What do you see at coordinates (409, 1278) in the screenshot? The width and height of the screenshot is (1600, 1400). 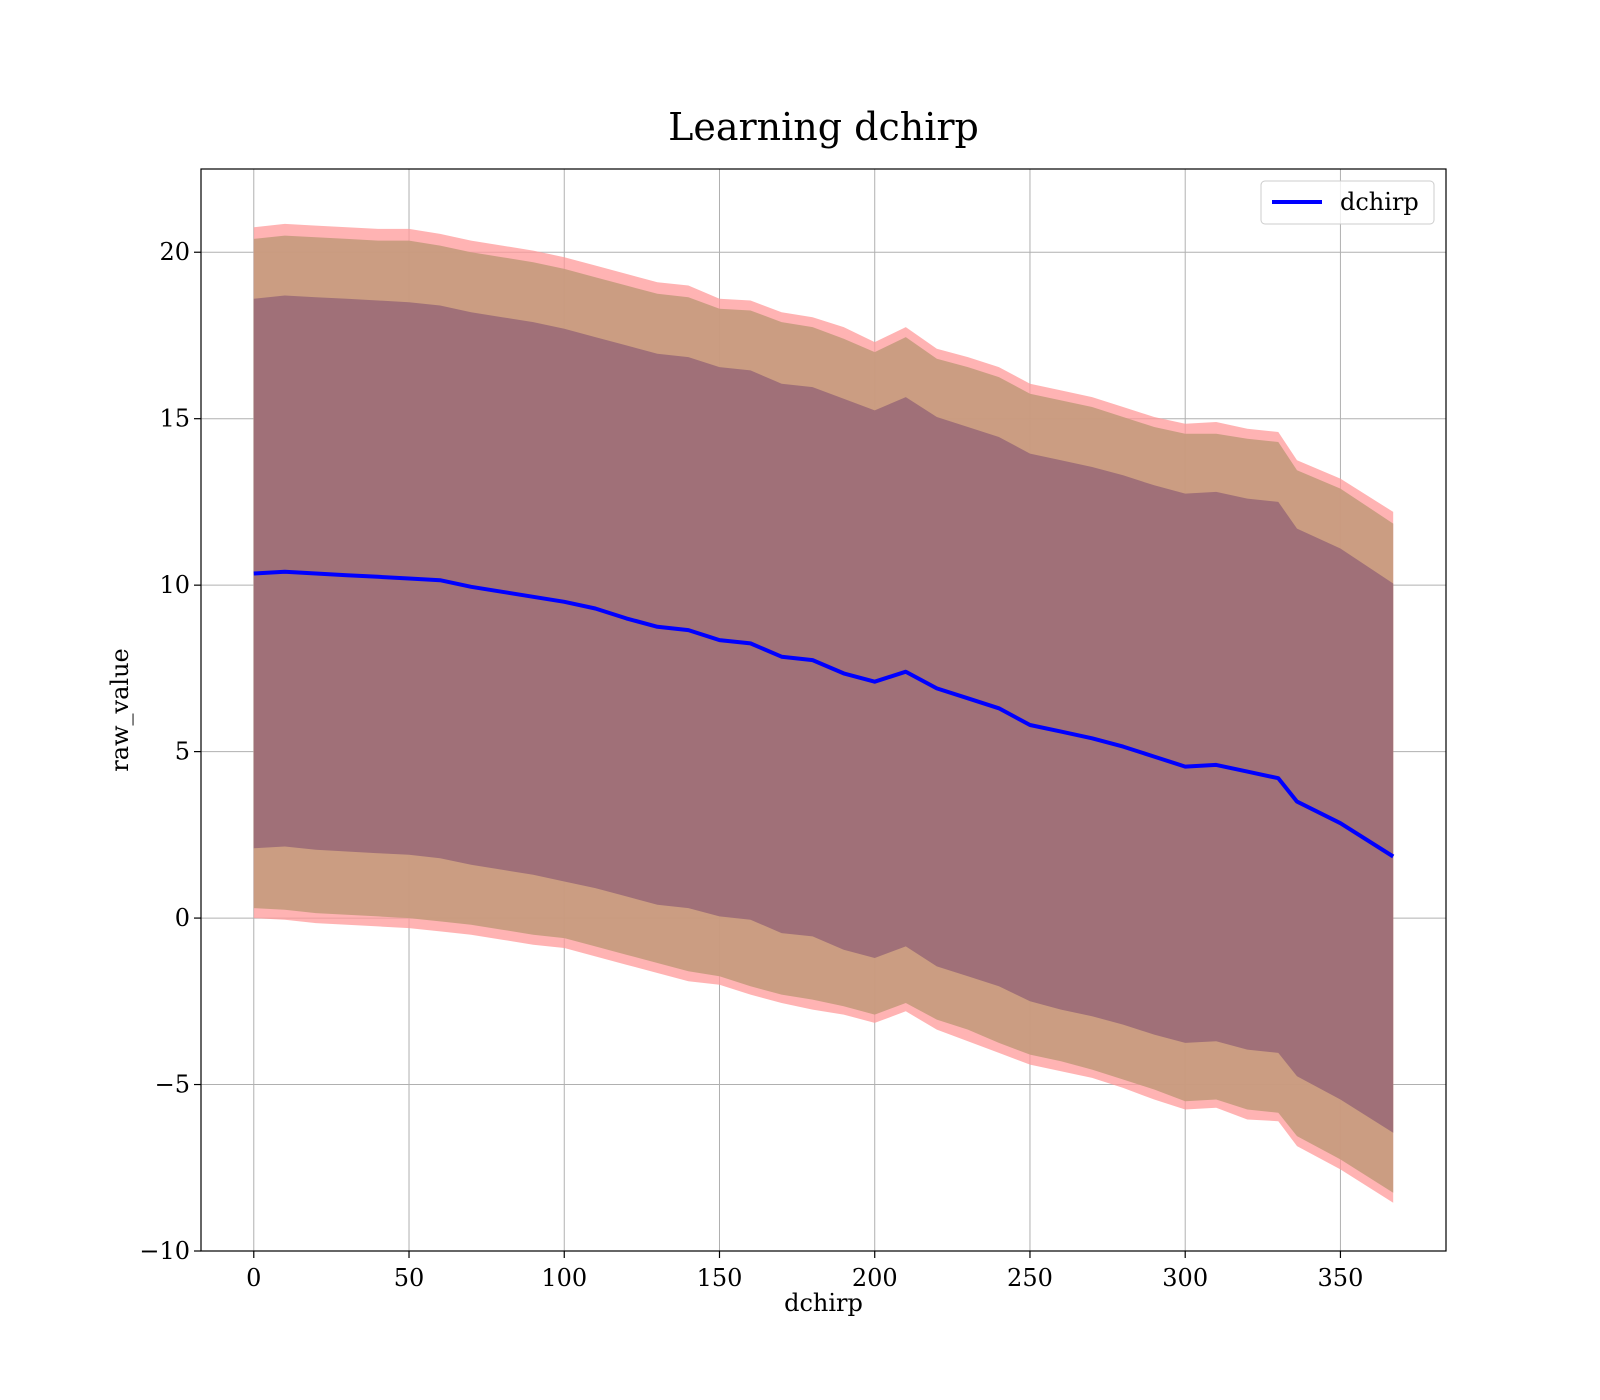 I see `x-tick-label-1: 50` at bounding box center [409, 1278].